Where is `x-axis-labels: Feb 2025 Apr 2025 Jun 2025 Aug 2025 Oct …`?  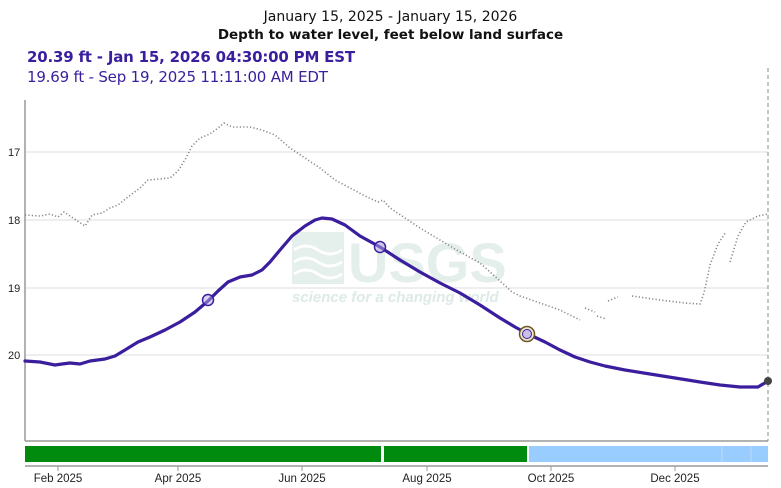
x-axis-labels: Feb 2025 Apr 2025 Jun 2025 Aug 2025 Oct … is located at coordinates (367, 479).